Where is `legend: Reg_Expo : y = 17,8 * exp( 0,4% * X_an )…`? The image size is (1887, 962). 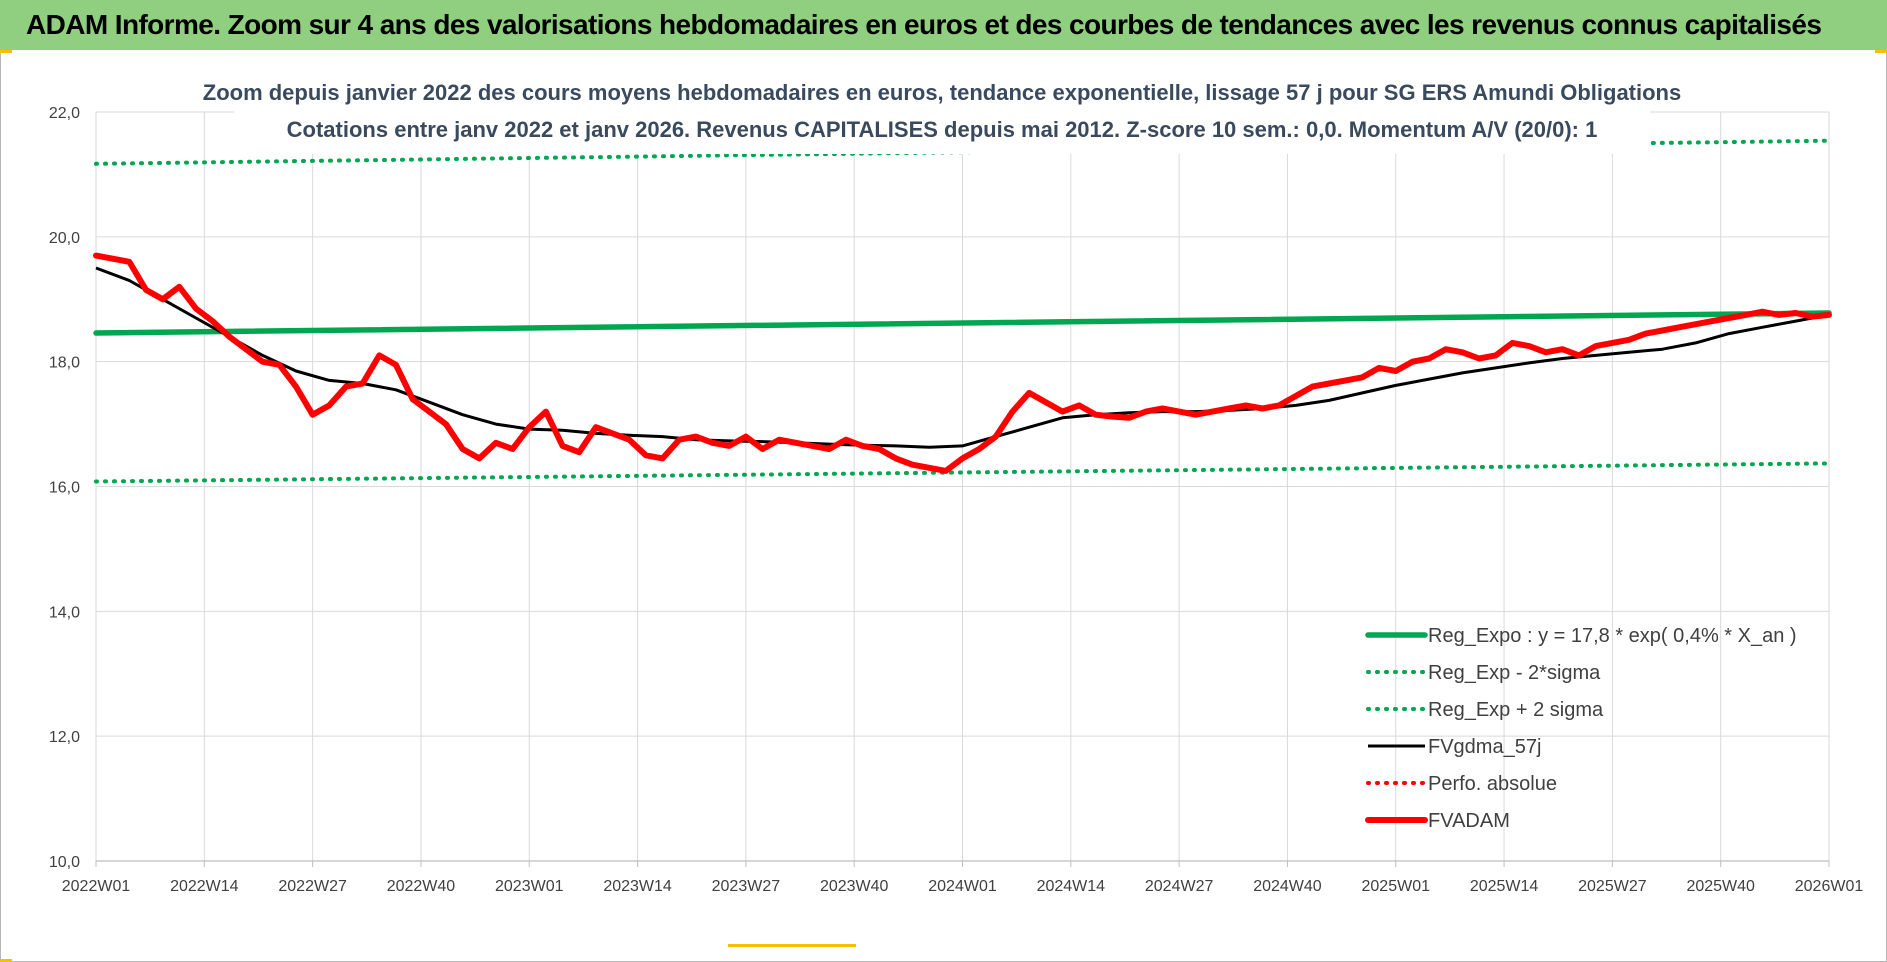
legend: Reg_Expo : y = 17,8 * exp( 0,4% * X_an )… is located at coordinates (1581, 728).